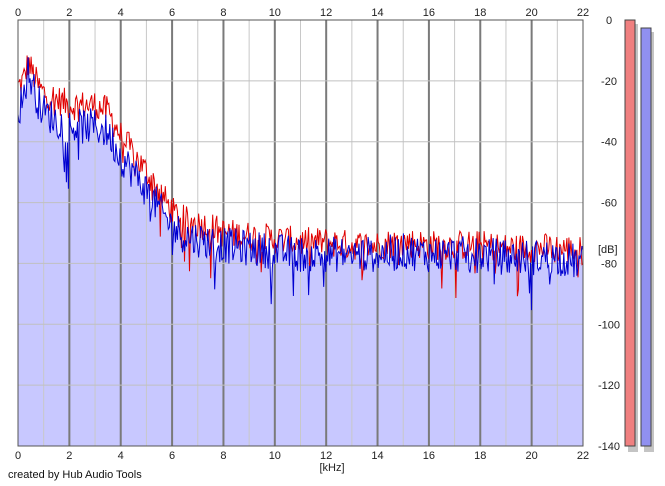 Image resolution: width=665 pixels, height=486 pixels. What do you see at coordinates (583, 13) in the screenshot?
I see `x-tick-label-top: 22` at bounding box center [583, 13].